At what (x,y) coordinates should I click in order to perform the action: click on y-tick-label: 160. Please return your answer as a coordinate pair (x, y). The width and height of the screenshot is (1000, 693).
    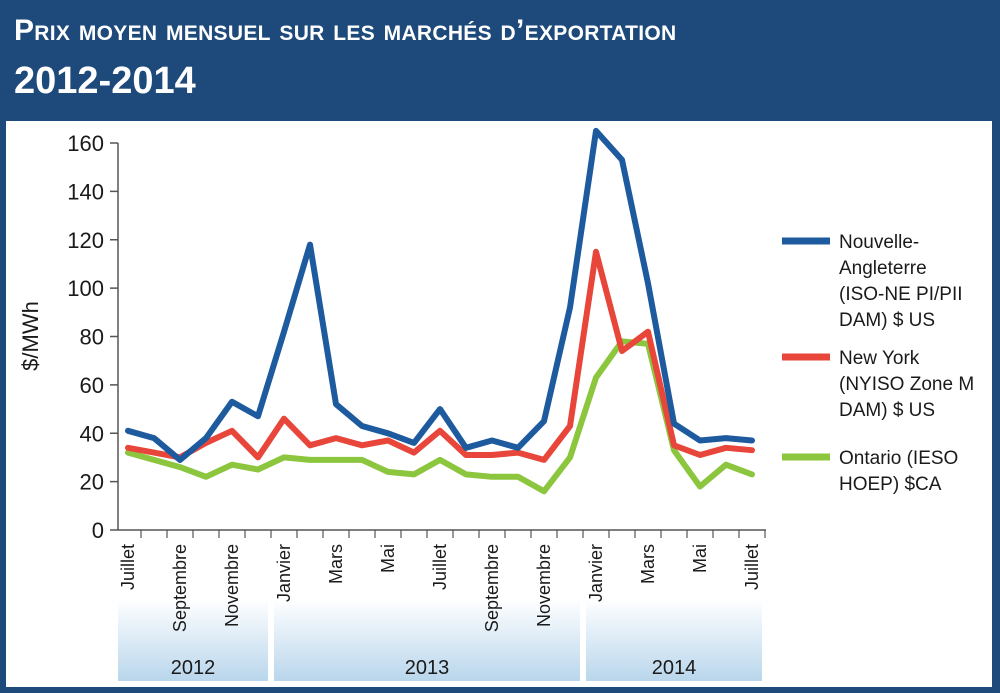
    Looking at the image, I should click on (85, 143).